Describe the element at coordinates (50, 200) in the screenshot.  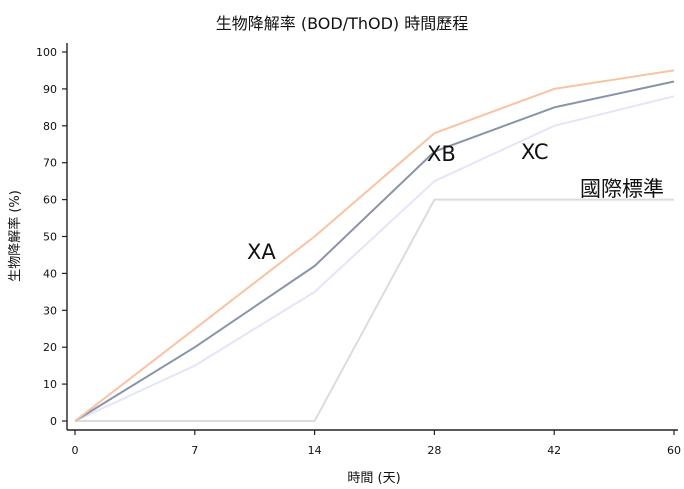
I see `y-tick-label: 60` at that location.